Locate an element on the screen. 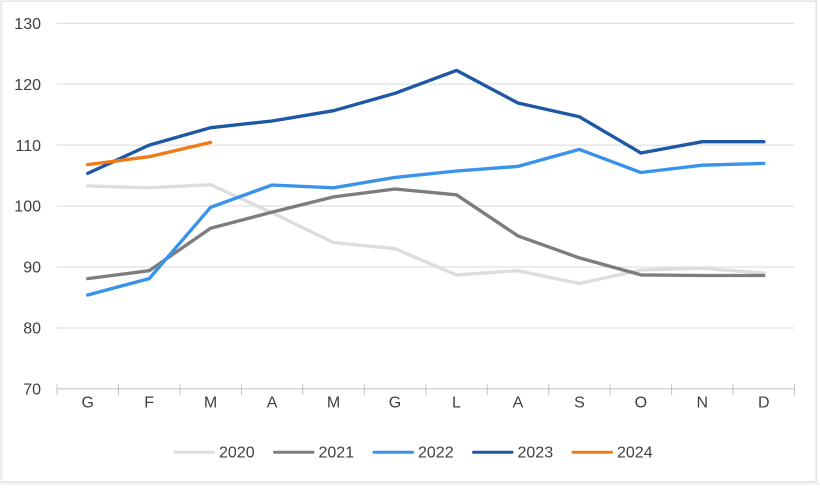 This screenshot has height=490, width=820. svg-text: 100 is located at coordinates (27, 207).